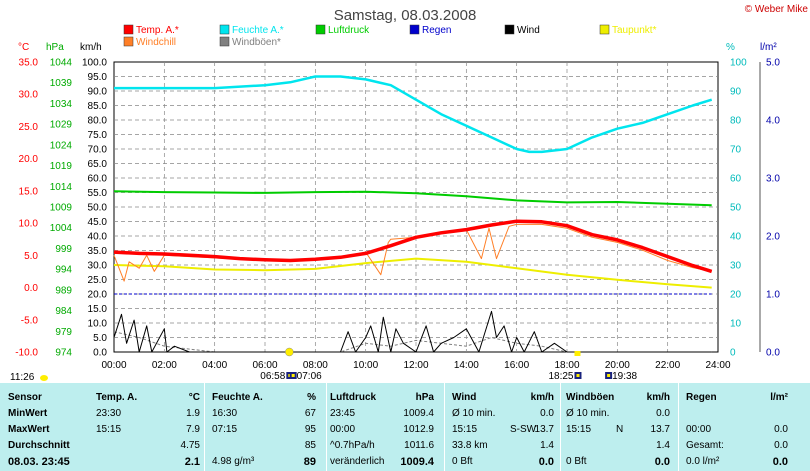  What do you see at coordinates (98, 77) in the screenshot?
I see `wind-tick-label: 95.0` at bounding box center [98, 77].